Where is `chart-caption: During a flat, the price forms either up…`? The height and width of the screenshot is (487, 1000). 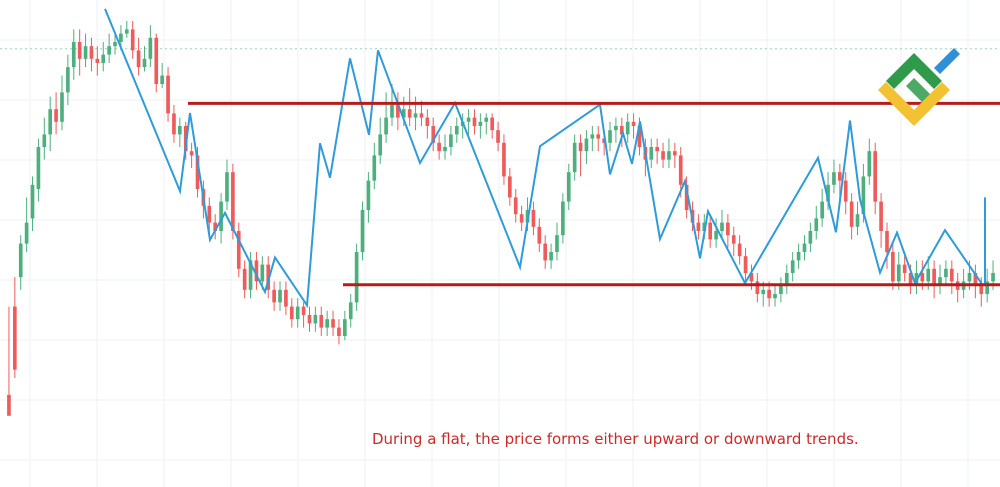 chart-caption: During a flat, the price forms either up… is located at coordinates (615, 439).